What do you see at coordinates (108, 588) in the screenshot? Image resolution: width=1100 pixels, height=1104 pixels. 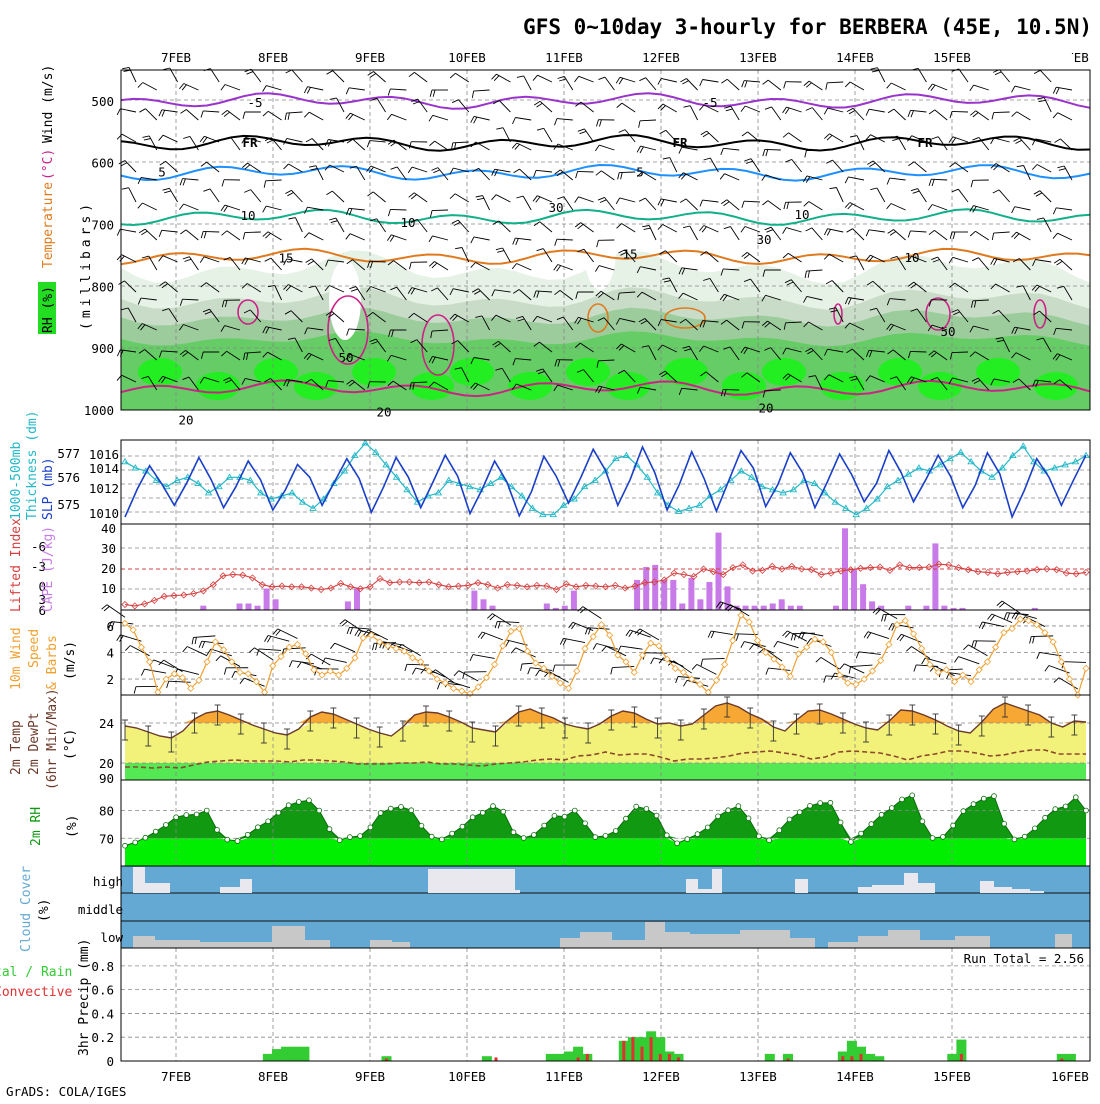 I see `cape-tick: 10` at bounding box center [108, 588].